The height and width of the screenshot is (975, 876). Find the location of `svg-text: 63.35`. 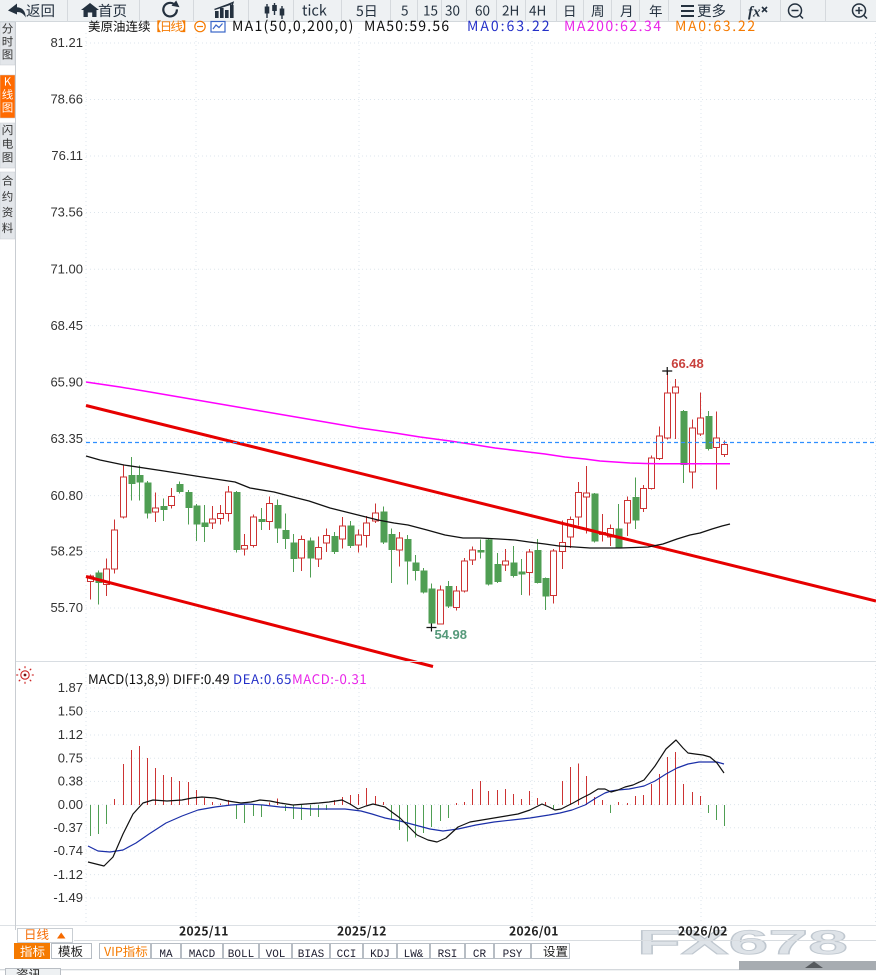

svg-text: 63.35 is located at coordinates (66, 438).